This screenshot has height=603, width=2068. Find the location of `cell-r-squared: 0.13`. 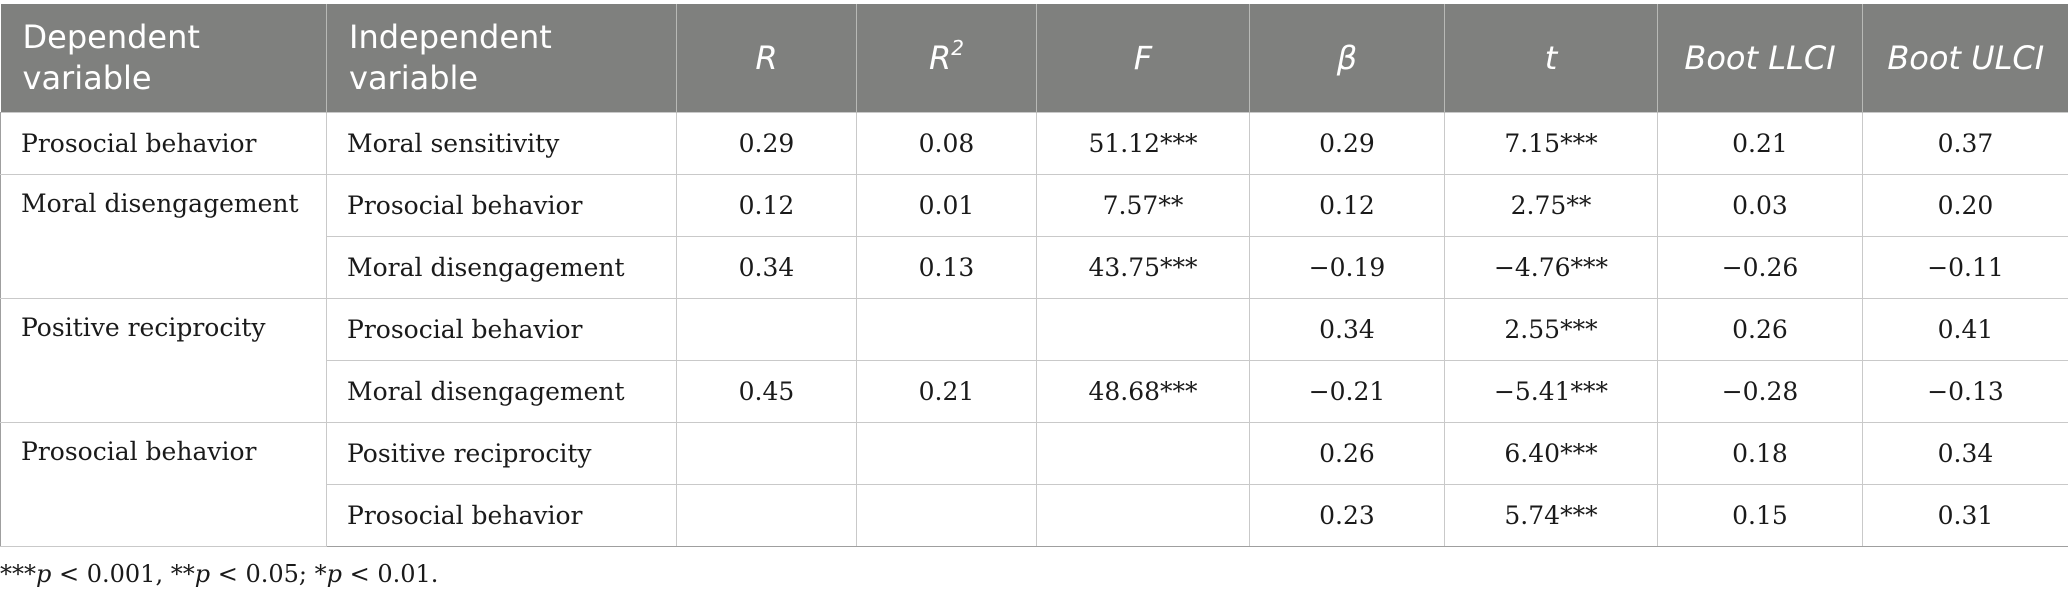

cell-r-squared: 0.13 is located at coordinates (946, 267).